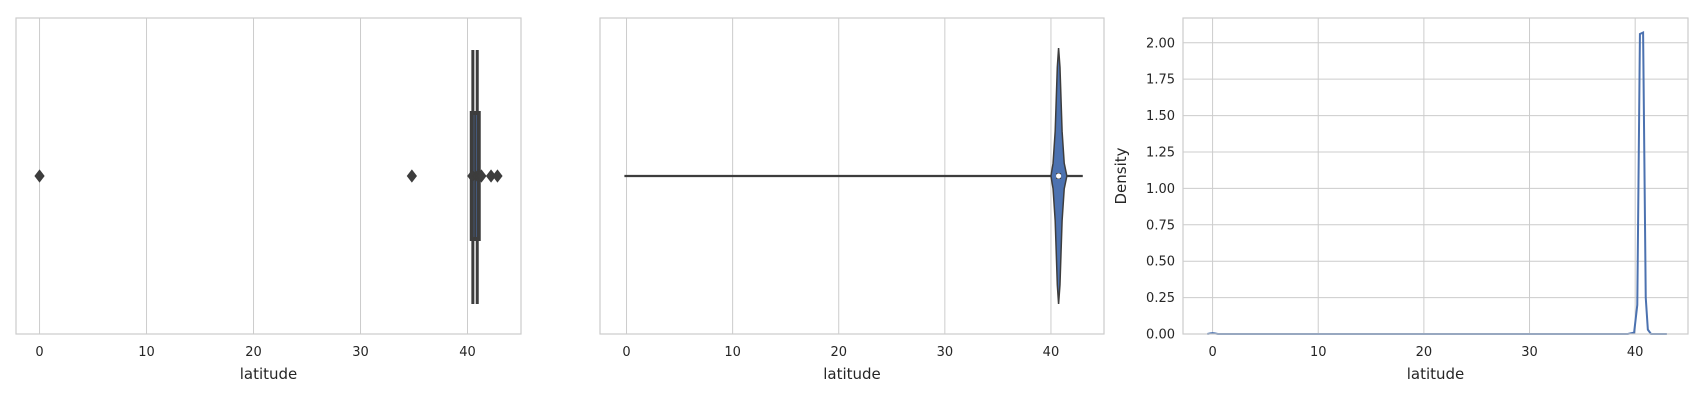  What do you see at coordinates (1160, 225) in the screenshot?
I see `y-tick-label: 0.75` at bounding box center [1160, 225].